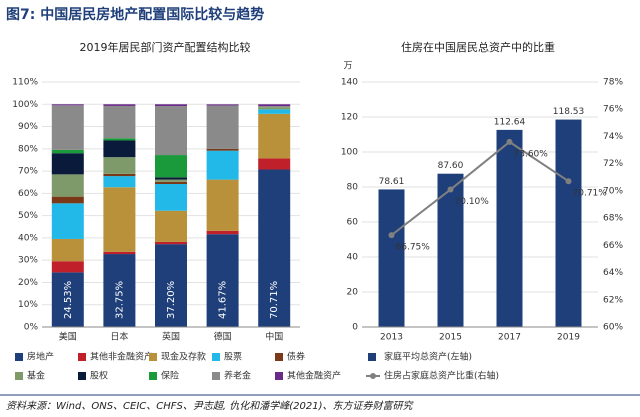 Image resolution: width=640 pixels, height=417 pixels. I want to click on legend-label: 股权, so click(99, 376).